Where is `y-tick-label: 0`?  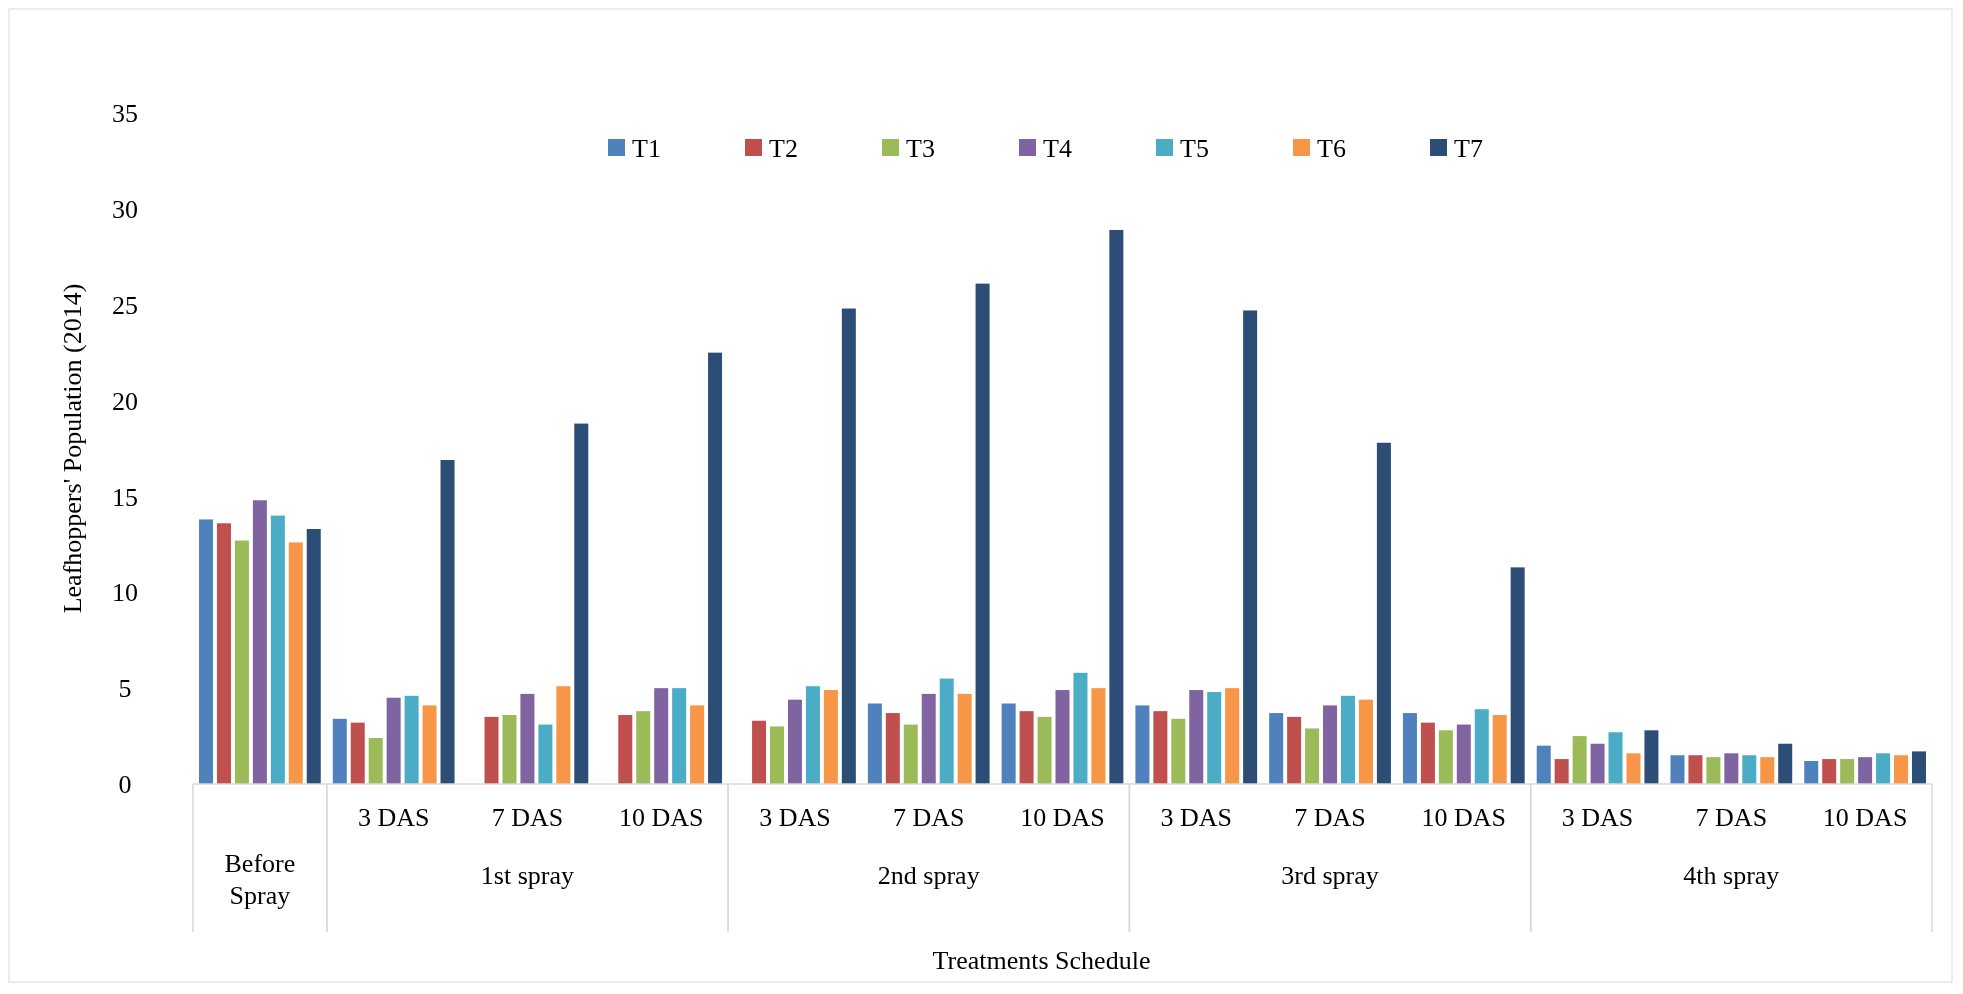 y-tick-label: 0 is located at coordinates (125, 785).